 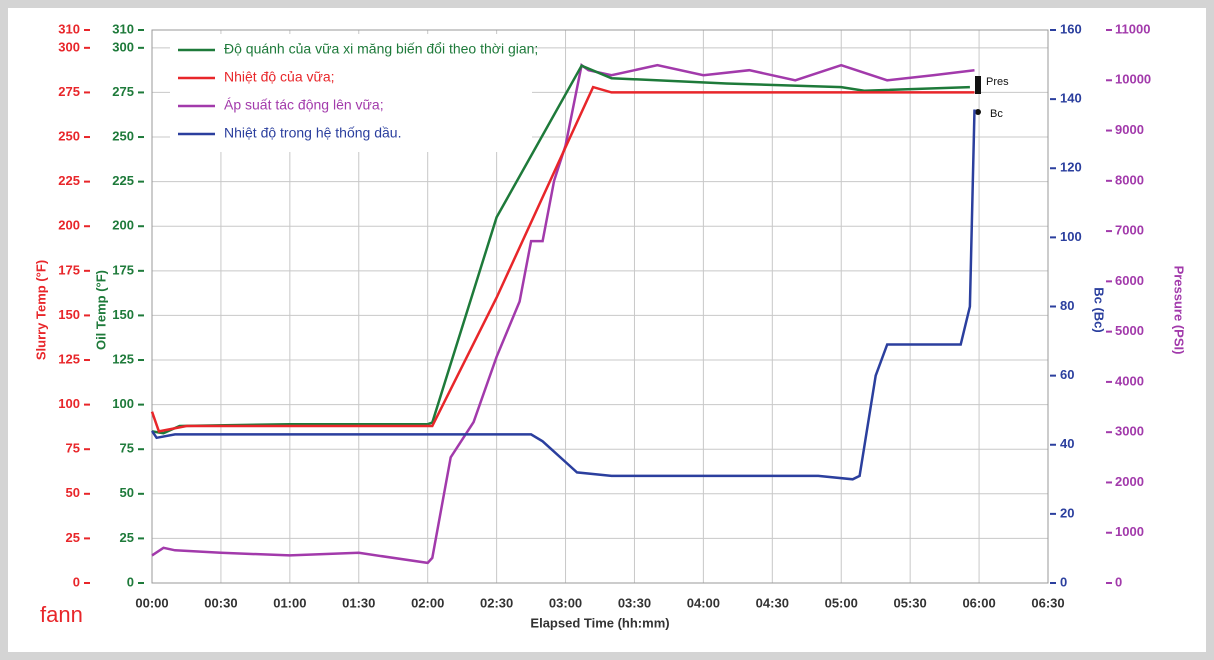 I want to click on y3-tick-label: 8000, so click(x=1129, y=179).